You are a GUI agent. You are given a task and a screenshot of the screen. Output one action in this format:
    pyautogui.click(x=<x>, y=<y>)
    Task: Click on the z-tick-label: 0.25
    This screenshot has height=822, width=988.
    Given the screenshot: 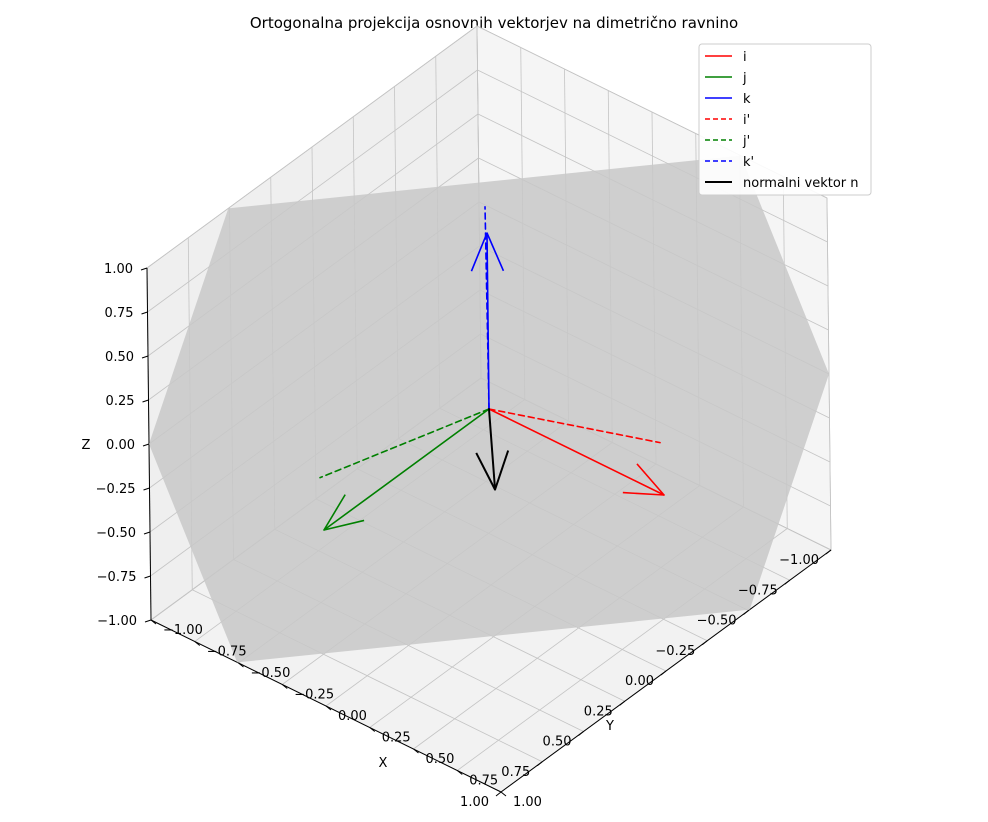 What is the action you would take?
    pyautogui.click(x=120, y=401)
    